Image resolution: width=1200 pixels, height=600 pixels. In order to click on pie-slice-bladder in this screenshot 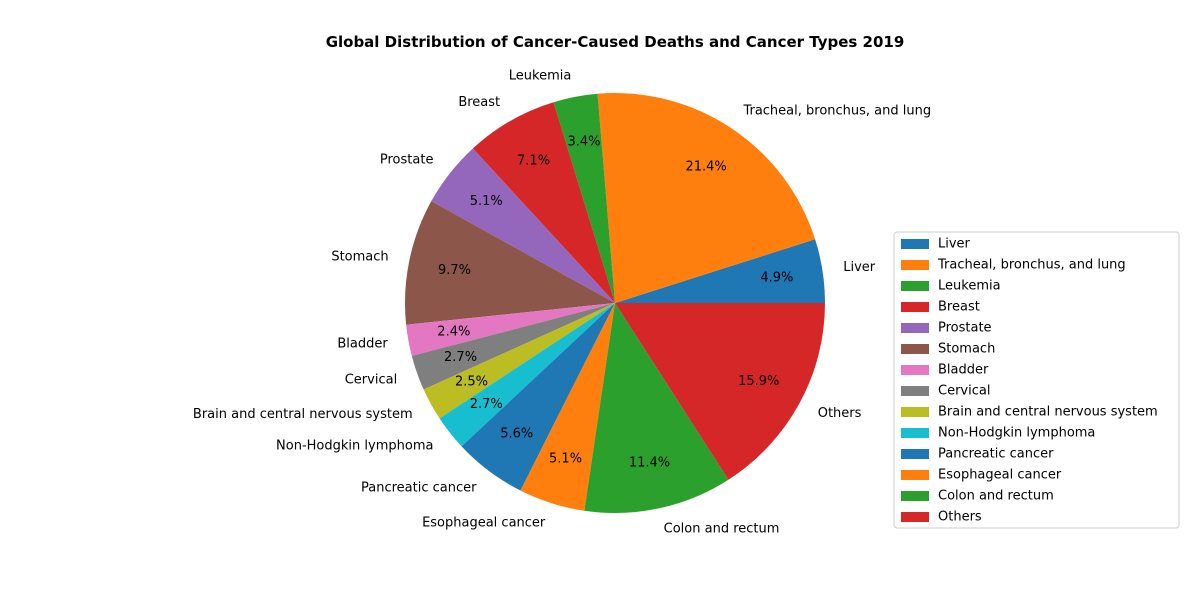, I will do `click(510, 329)`.